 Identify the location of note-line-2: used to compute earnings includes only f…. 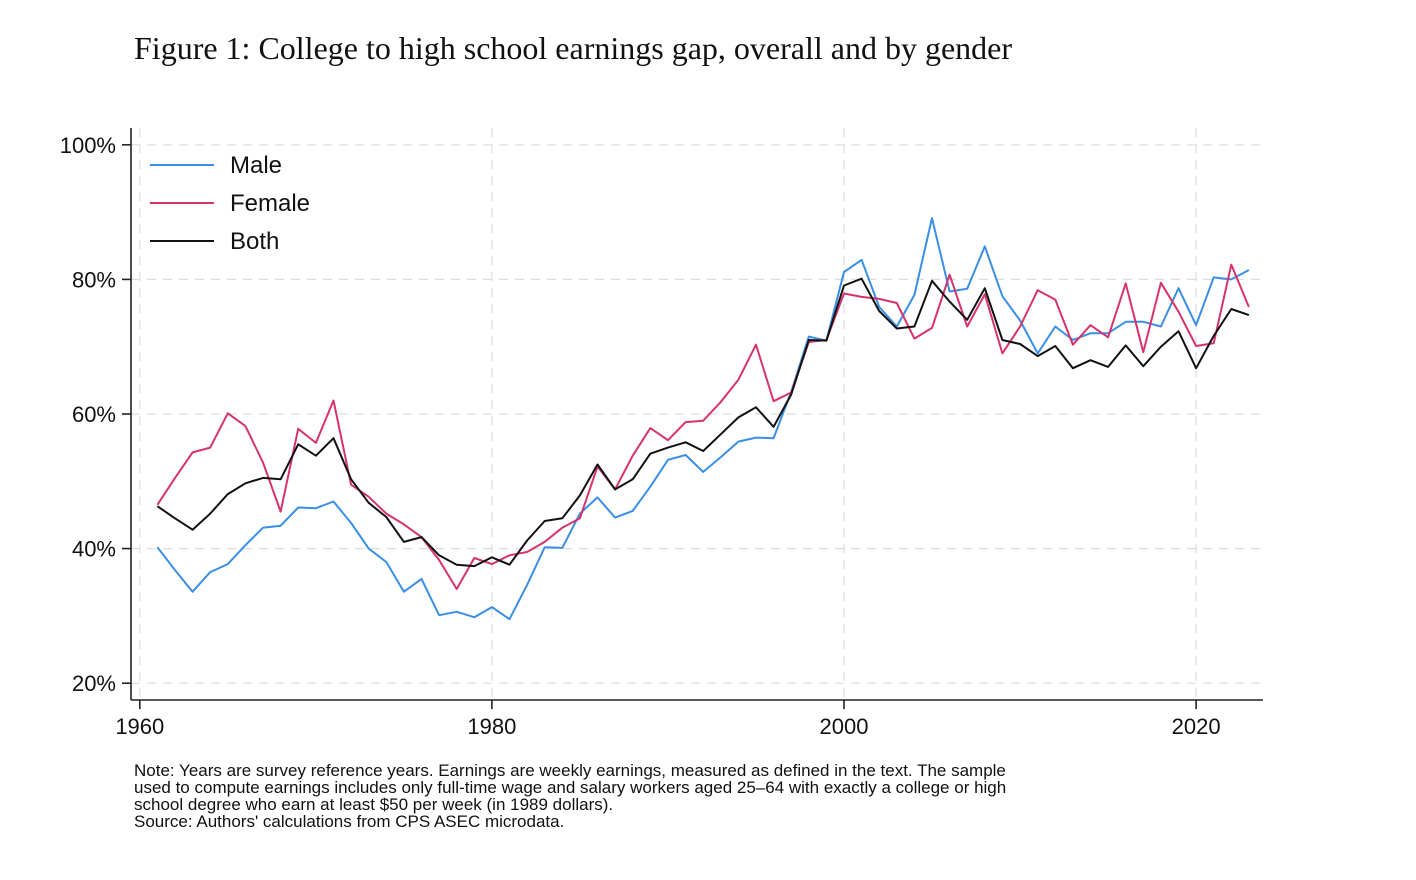
(570, 787).